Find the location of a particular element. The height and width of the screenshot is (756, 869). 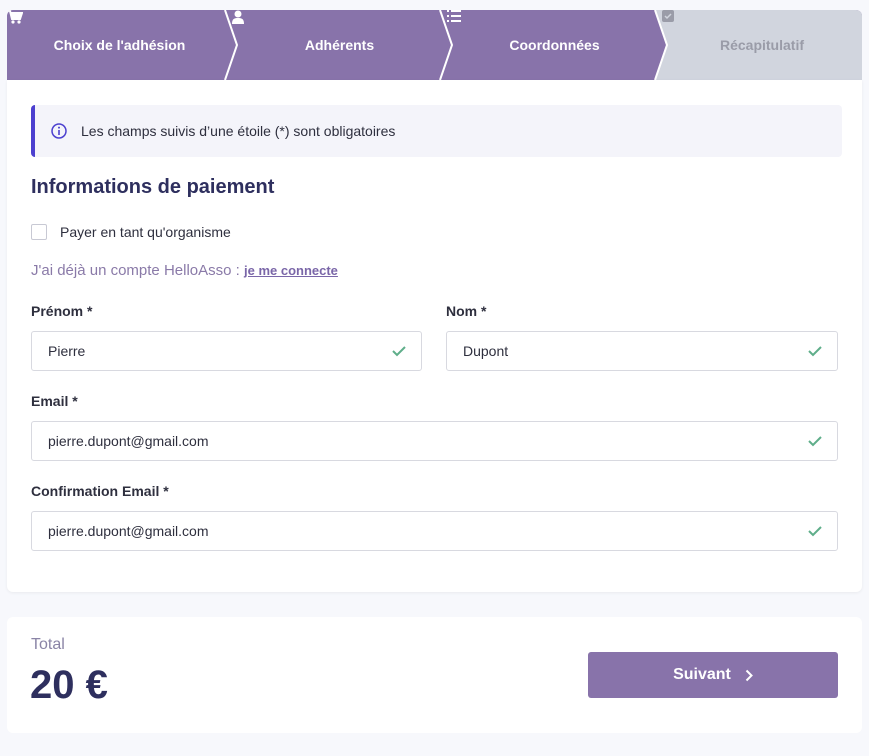

step-coordonnees: Coordonnées is located at coordinates (554, 45).